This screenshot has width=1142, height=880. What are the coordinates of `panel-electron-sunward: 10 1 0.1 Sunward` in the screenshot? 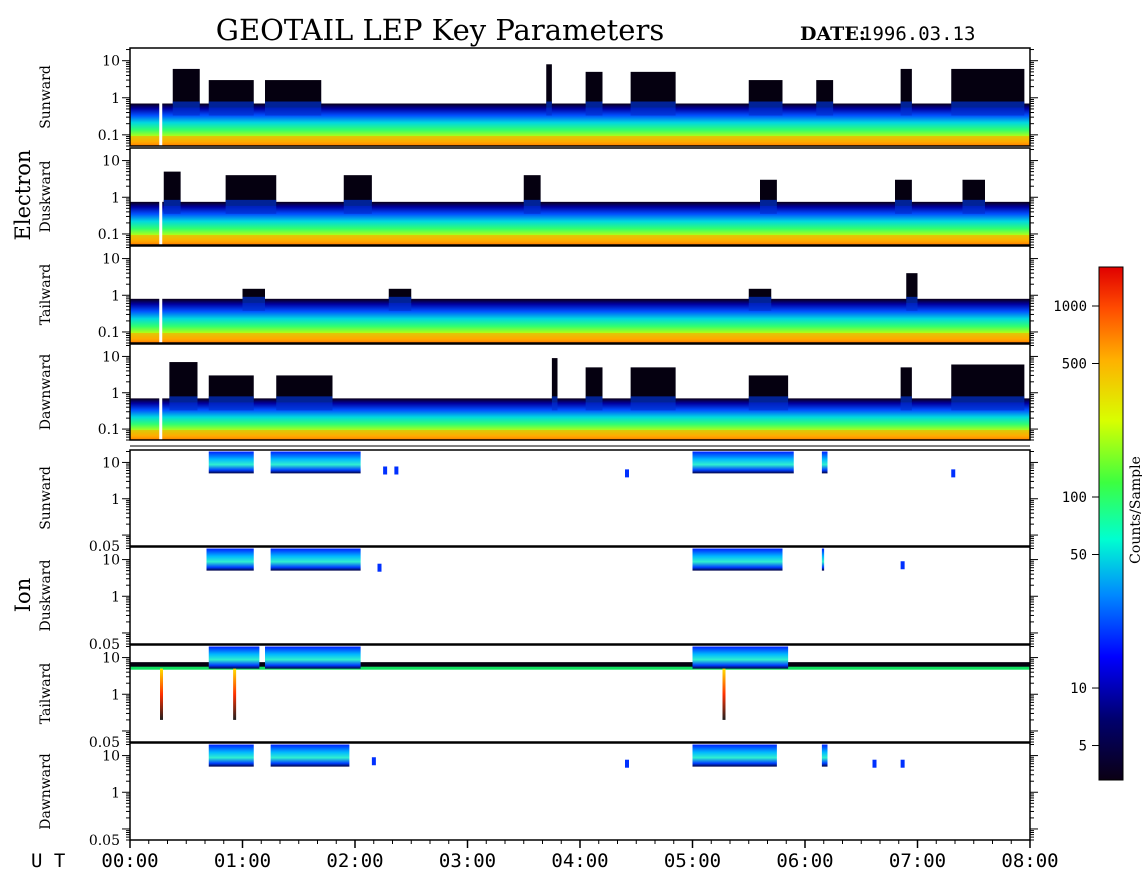 It's located at (538, 97).